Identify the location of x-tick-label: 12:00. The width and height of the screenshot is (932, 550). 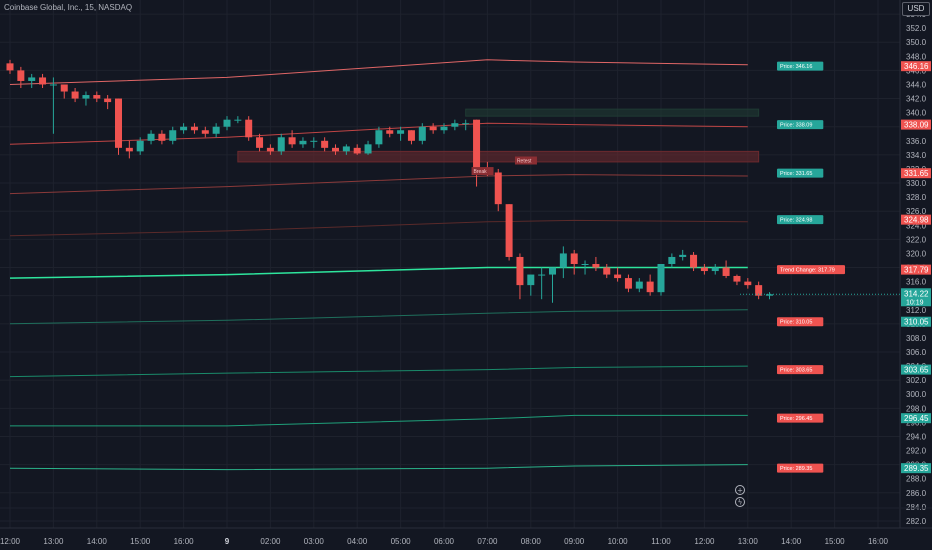
(10, 541).